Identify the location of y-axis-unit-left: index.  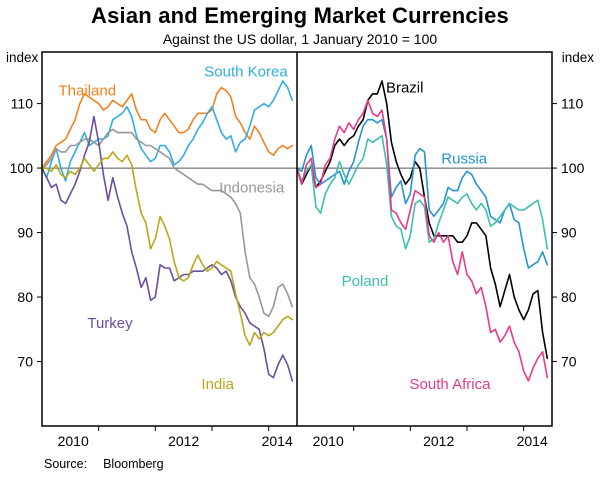
(22, 57).